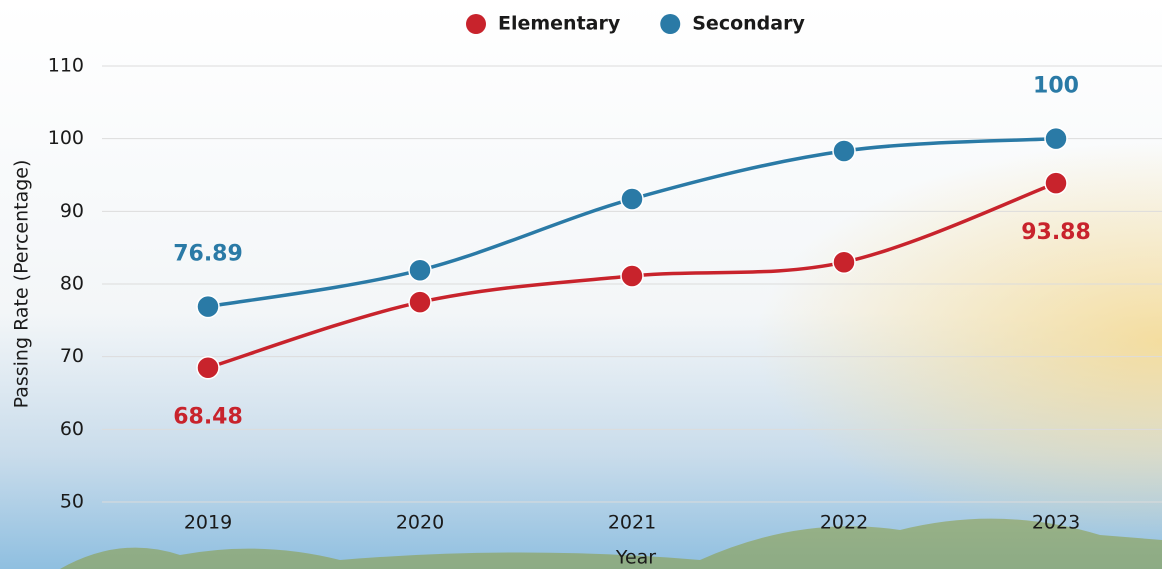  What do you see at coordinates (559, 24) in the screenshot?
I see `legend-label: Elementary` at bounding box center [559, 24].